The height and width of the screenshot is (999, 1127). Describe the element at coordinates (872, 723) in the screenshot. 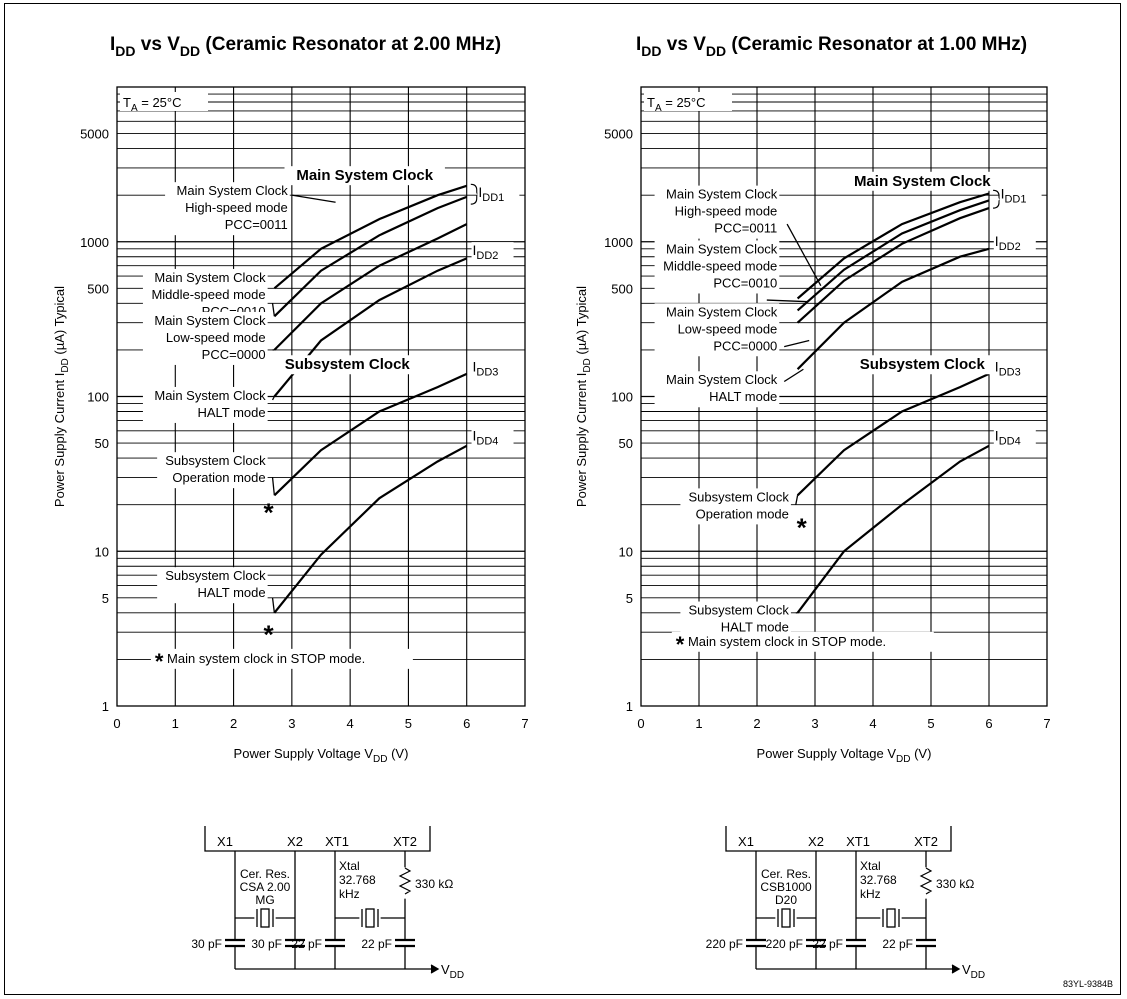

I see `x-tick-label: 4` at that location.